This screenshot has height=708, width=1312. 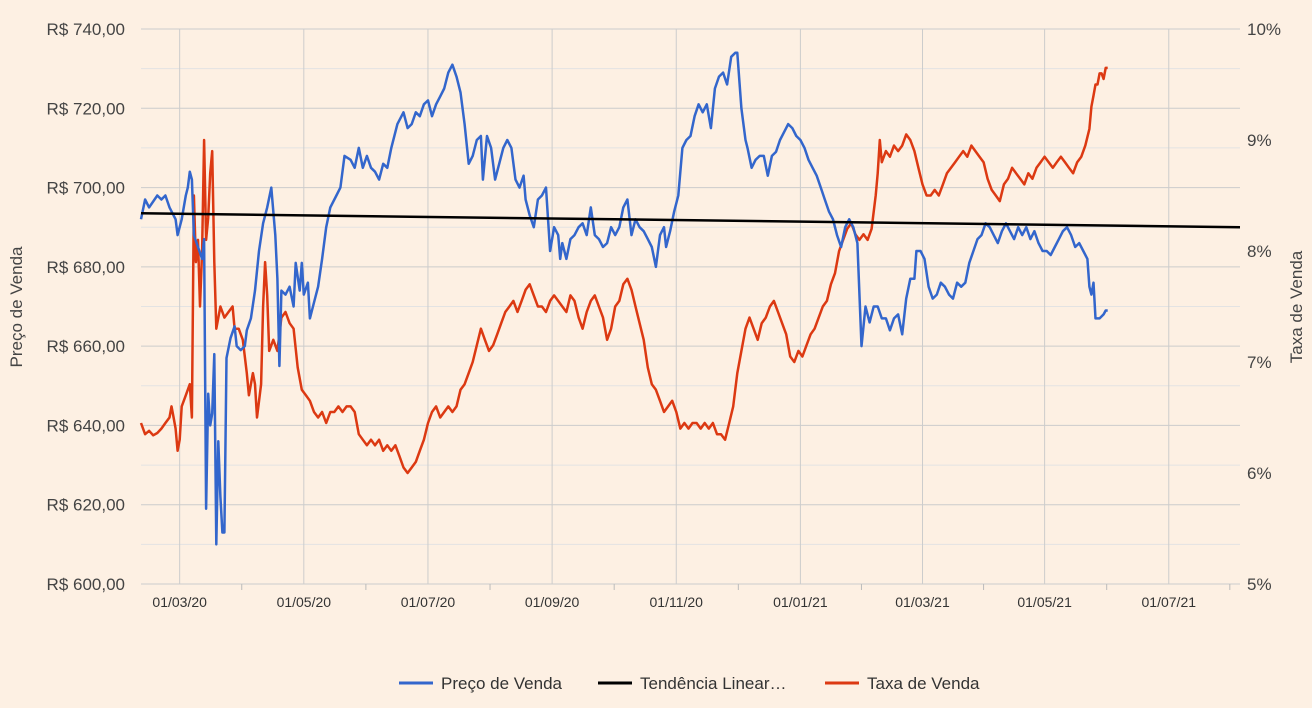 I want to click on right-tick-label: 5%, so click(x=1259, y=584).